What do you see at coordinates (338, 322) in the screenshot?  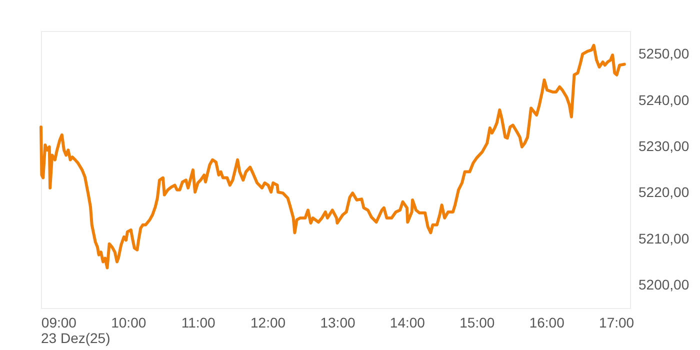 I see `x-tick-label: 13:00` at bounding box center [338, 322].